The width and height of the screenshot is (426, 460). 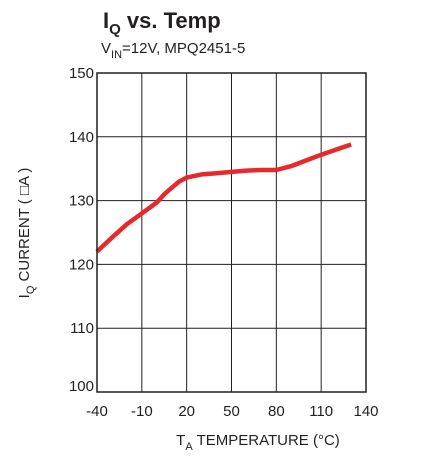 I want to click on y-tick-label: 150, so click(x=81, y=73).